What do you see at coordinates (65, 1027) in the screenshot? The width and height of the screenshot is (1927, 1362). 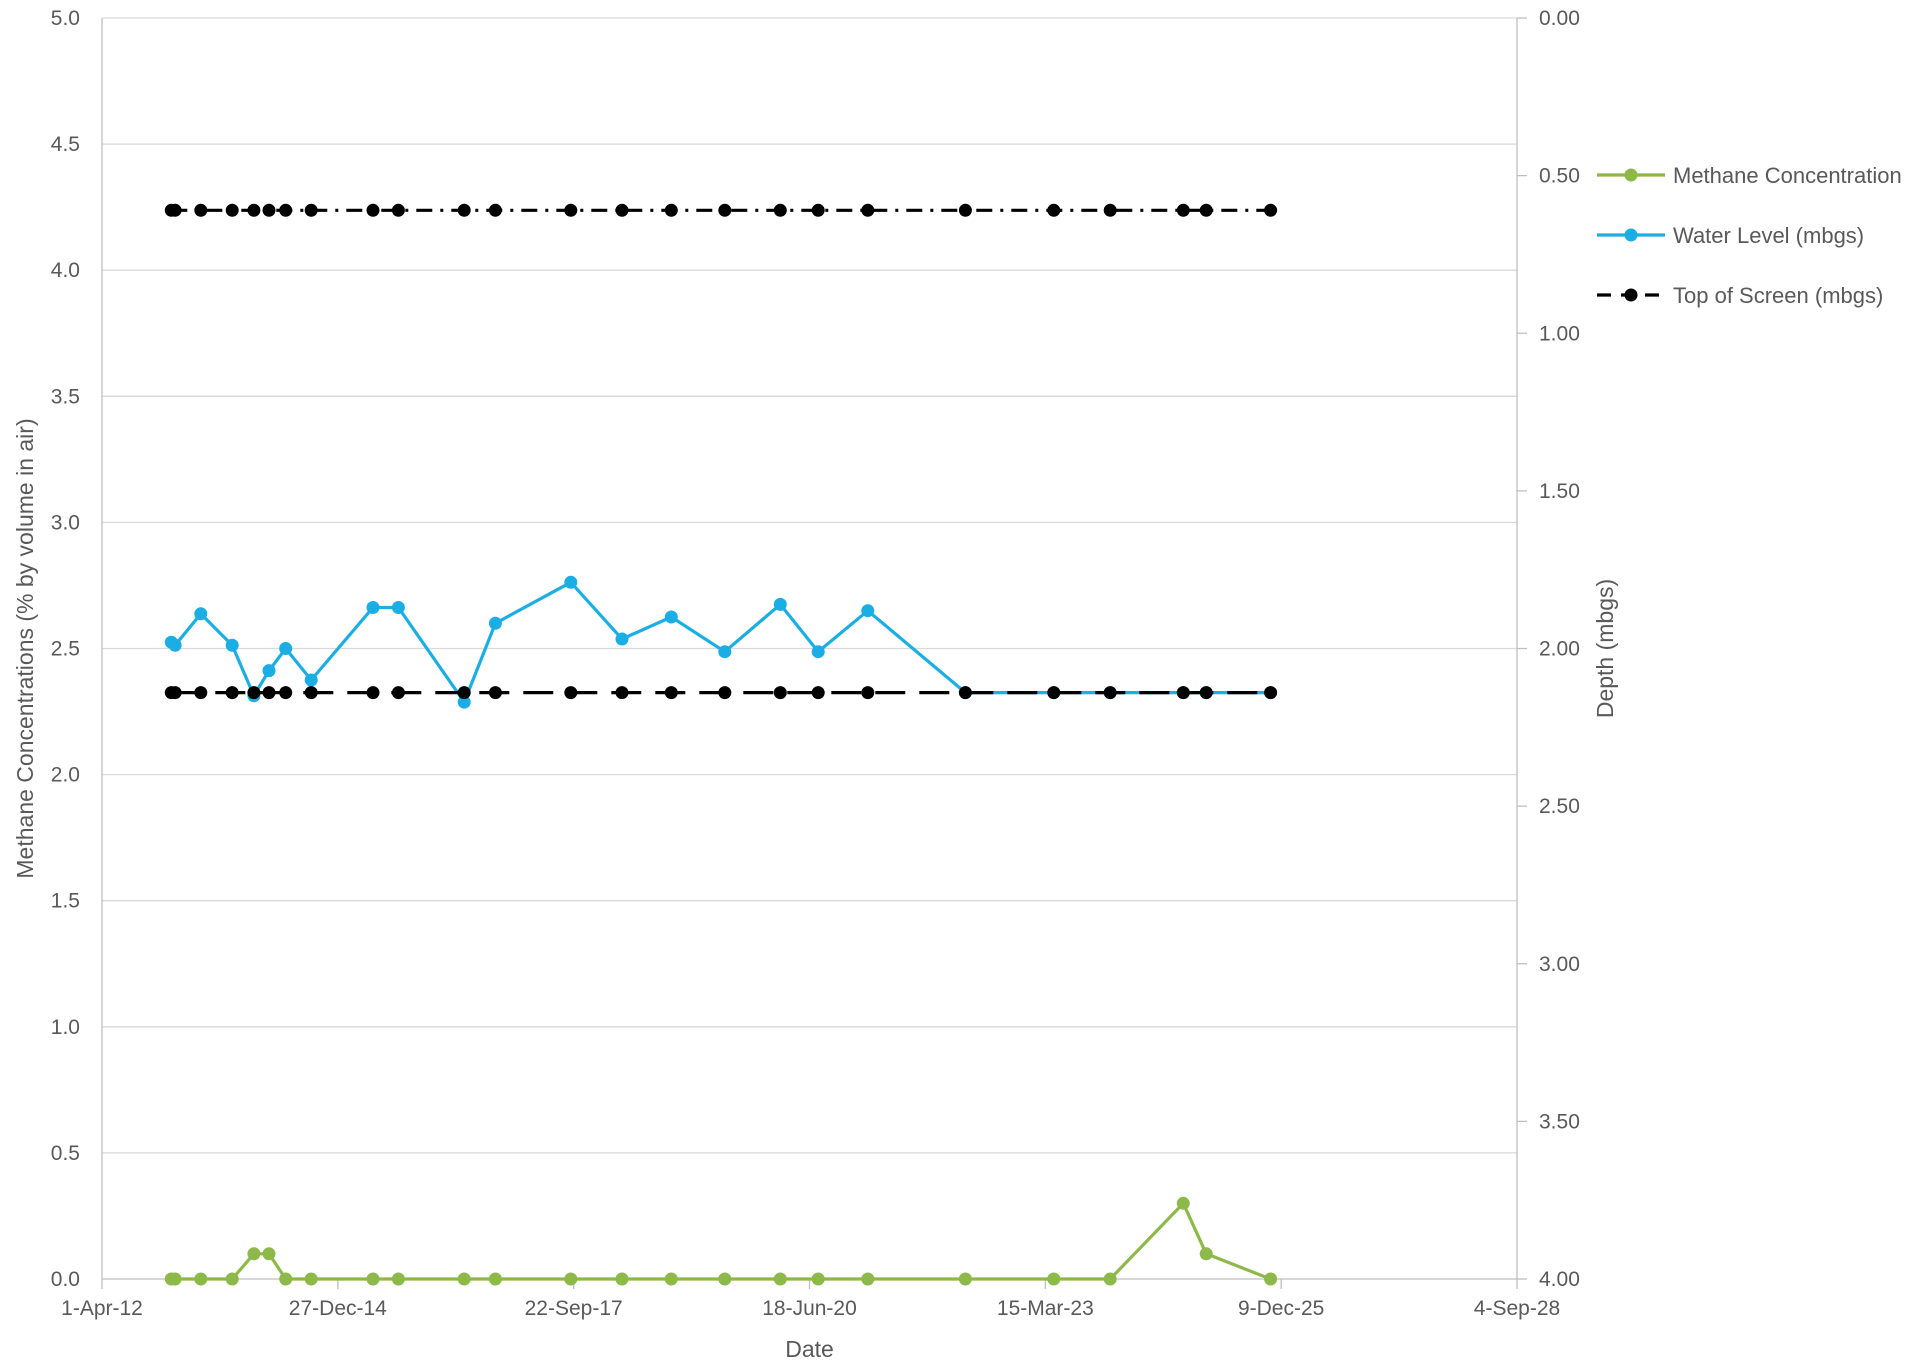 I see `left-y-tick-label: 1.0` at bounding box center [65, 1027].